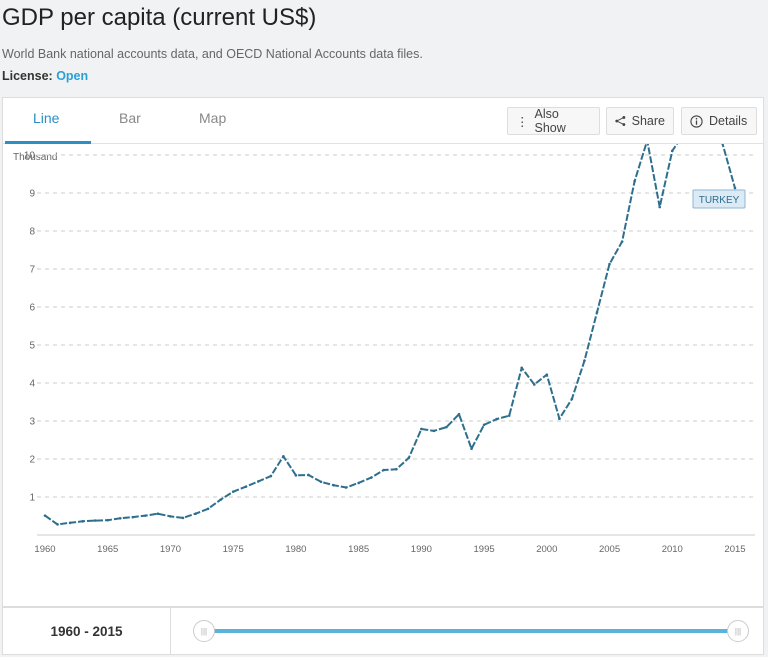 The height and width of the screenshot is (657, 768). I want to click on share-icon, so click(620, 121).